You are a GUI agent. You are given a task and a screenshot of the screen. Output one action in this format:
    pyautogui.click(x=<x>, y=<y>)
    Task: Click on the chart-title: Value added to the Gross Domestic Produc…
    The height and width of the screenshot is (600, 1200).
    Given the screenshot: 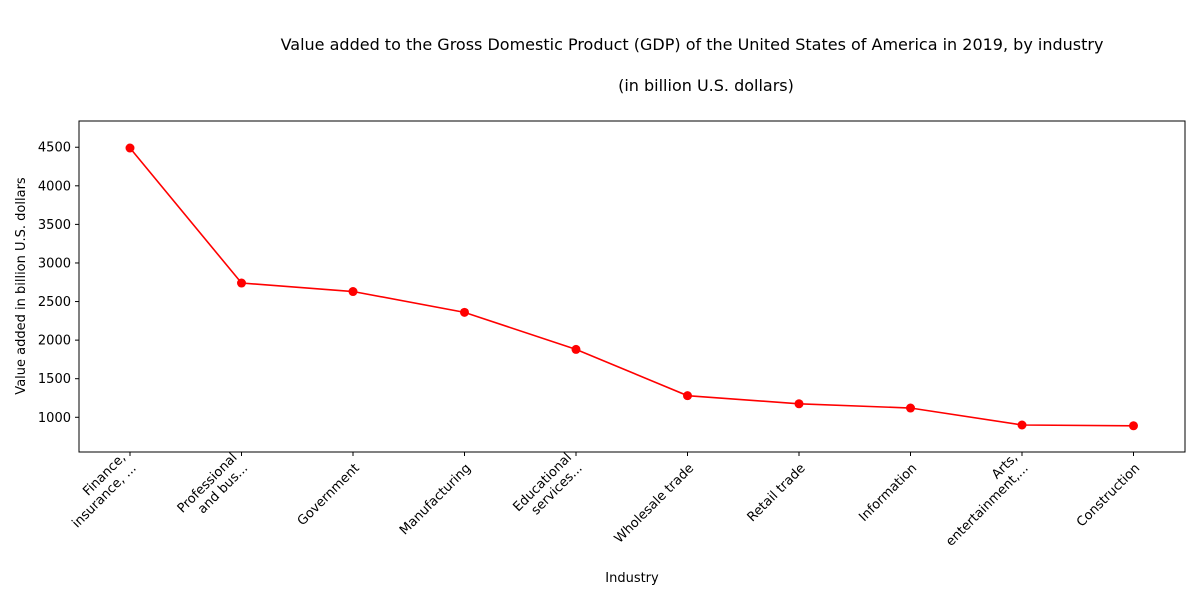 What is the action you would take?
    pyautogui.click(x=692, y=44)
    